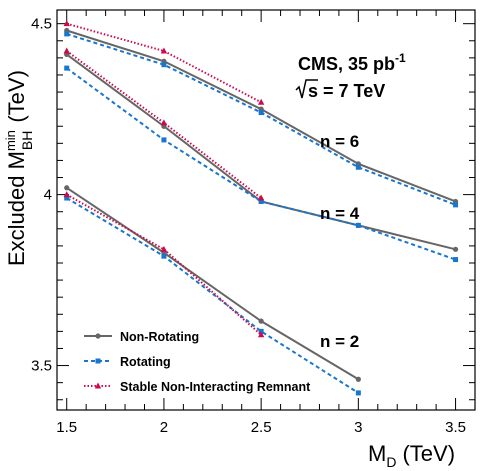  What do you see at coordinates (41, 24) in the screenshot?
I see `y-tick-label: 4.5` at bounding box center [41, 24].